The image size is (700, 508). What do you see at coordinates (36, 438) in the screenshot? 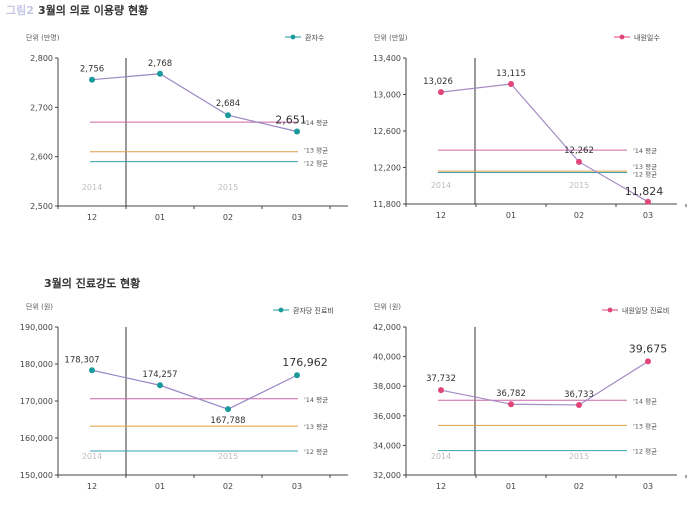
I see `chart3-y-tick-label: 160,000` at bounding box center [36, 438].